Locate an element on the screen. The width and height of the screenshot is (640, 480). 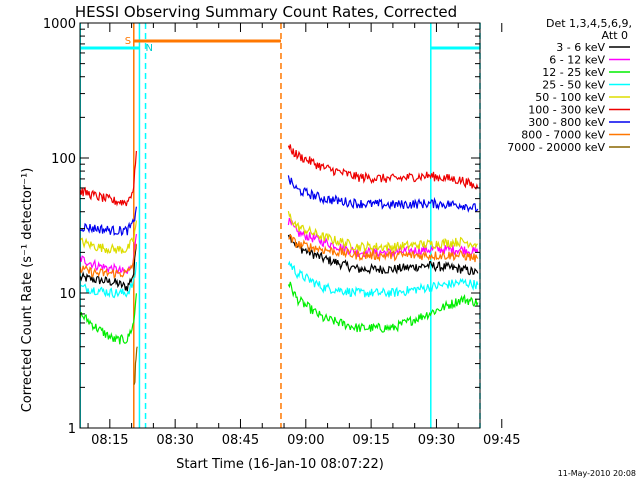
timestamp: 11-May-2010 20:08 is located at coordinates (597, 473).